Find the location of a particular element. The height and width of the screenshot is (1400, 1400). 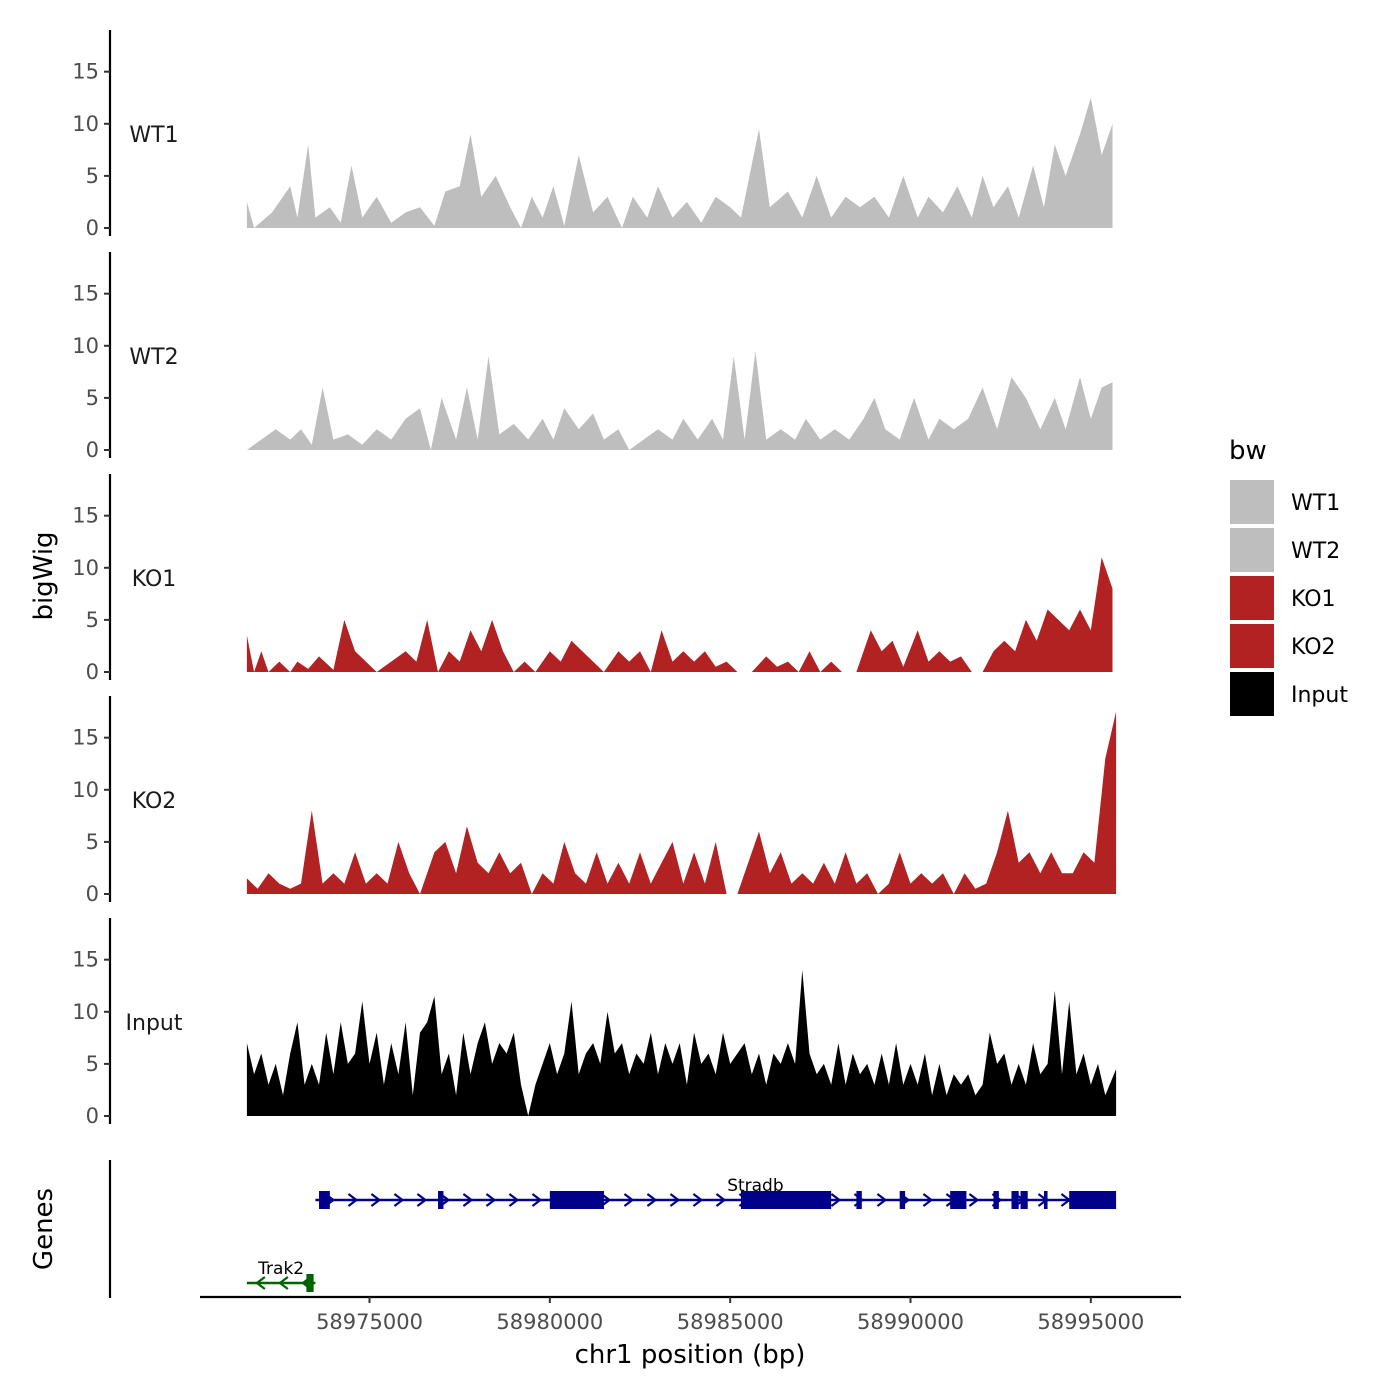

gene-label: Stradb is located at coordinates (755, 1186).